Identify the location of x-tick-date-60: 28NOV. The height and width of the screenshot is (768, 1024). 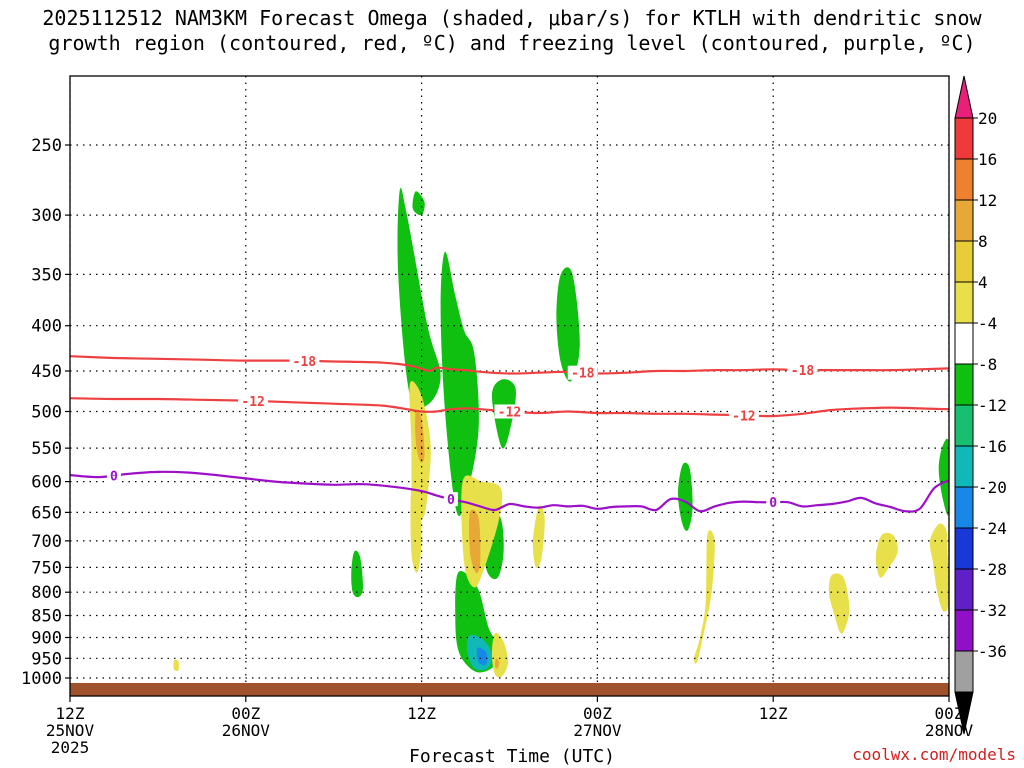
(949, 730).